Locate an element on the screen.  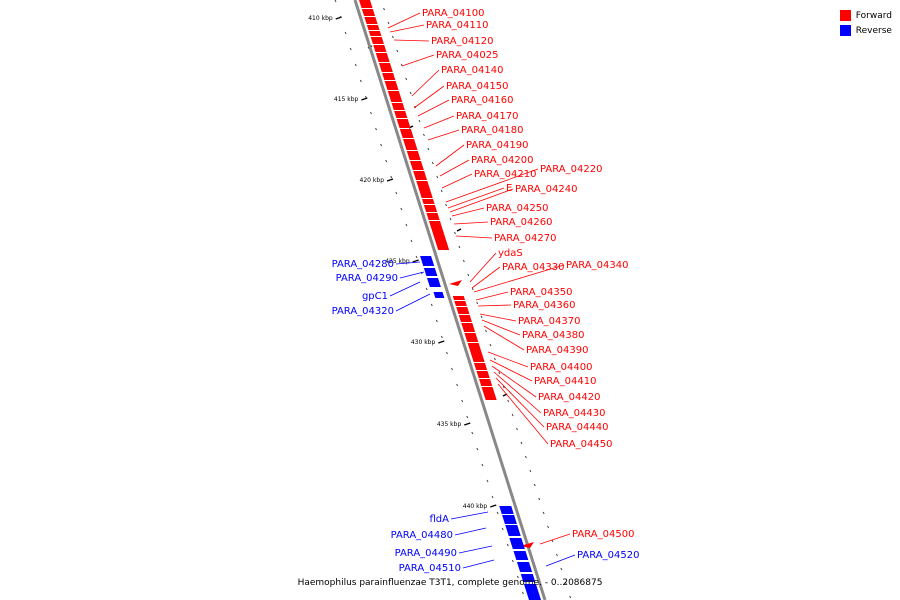
gene-label-forward: PARA_04270 is located at coordinates (525, 238).